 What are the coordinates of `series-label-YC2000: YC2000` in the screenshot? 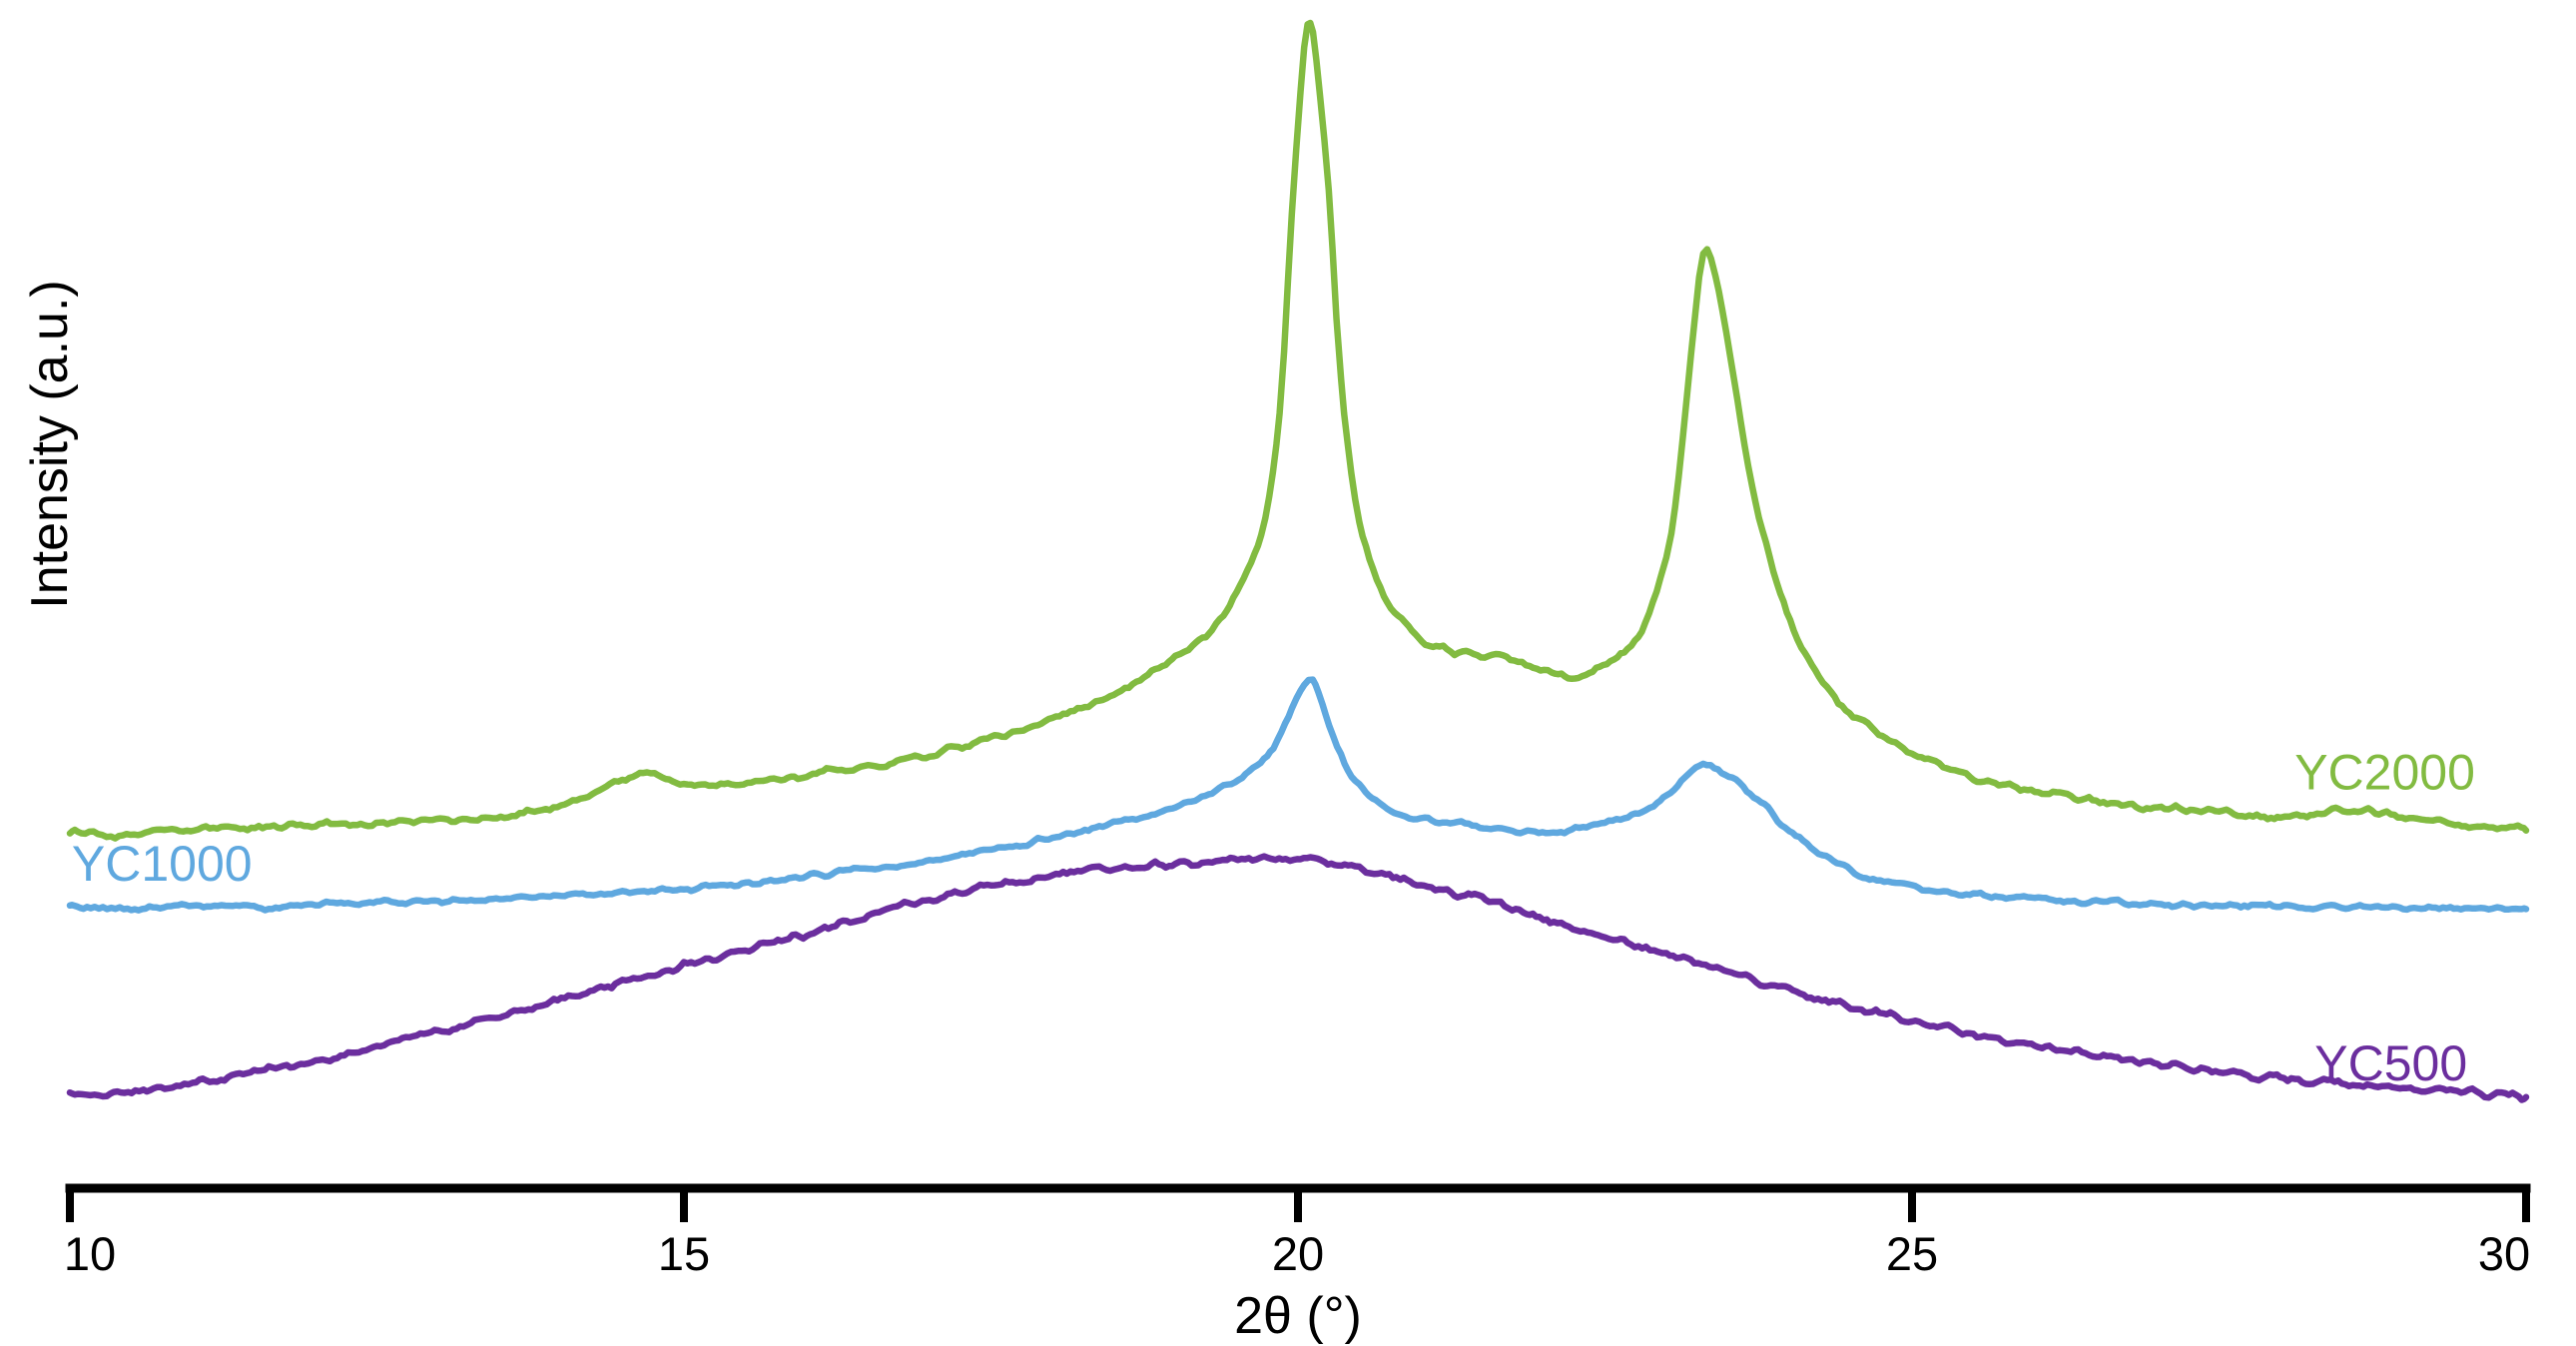 It's located at (2384, 773).